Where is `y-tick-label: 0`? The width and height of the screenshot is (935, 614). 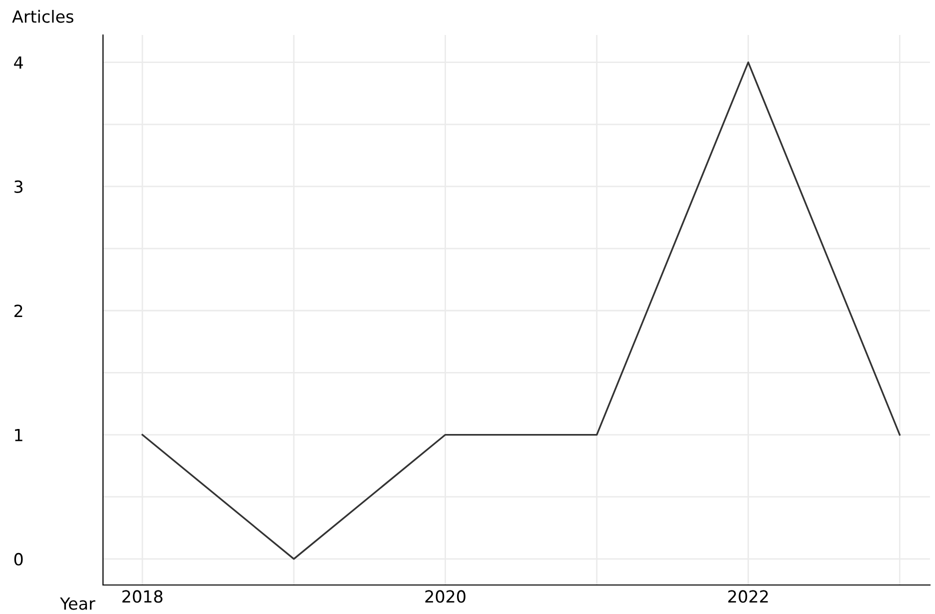 y-tick-label: 0 is located at coordinates (18, 559).